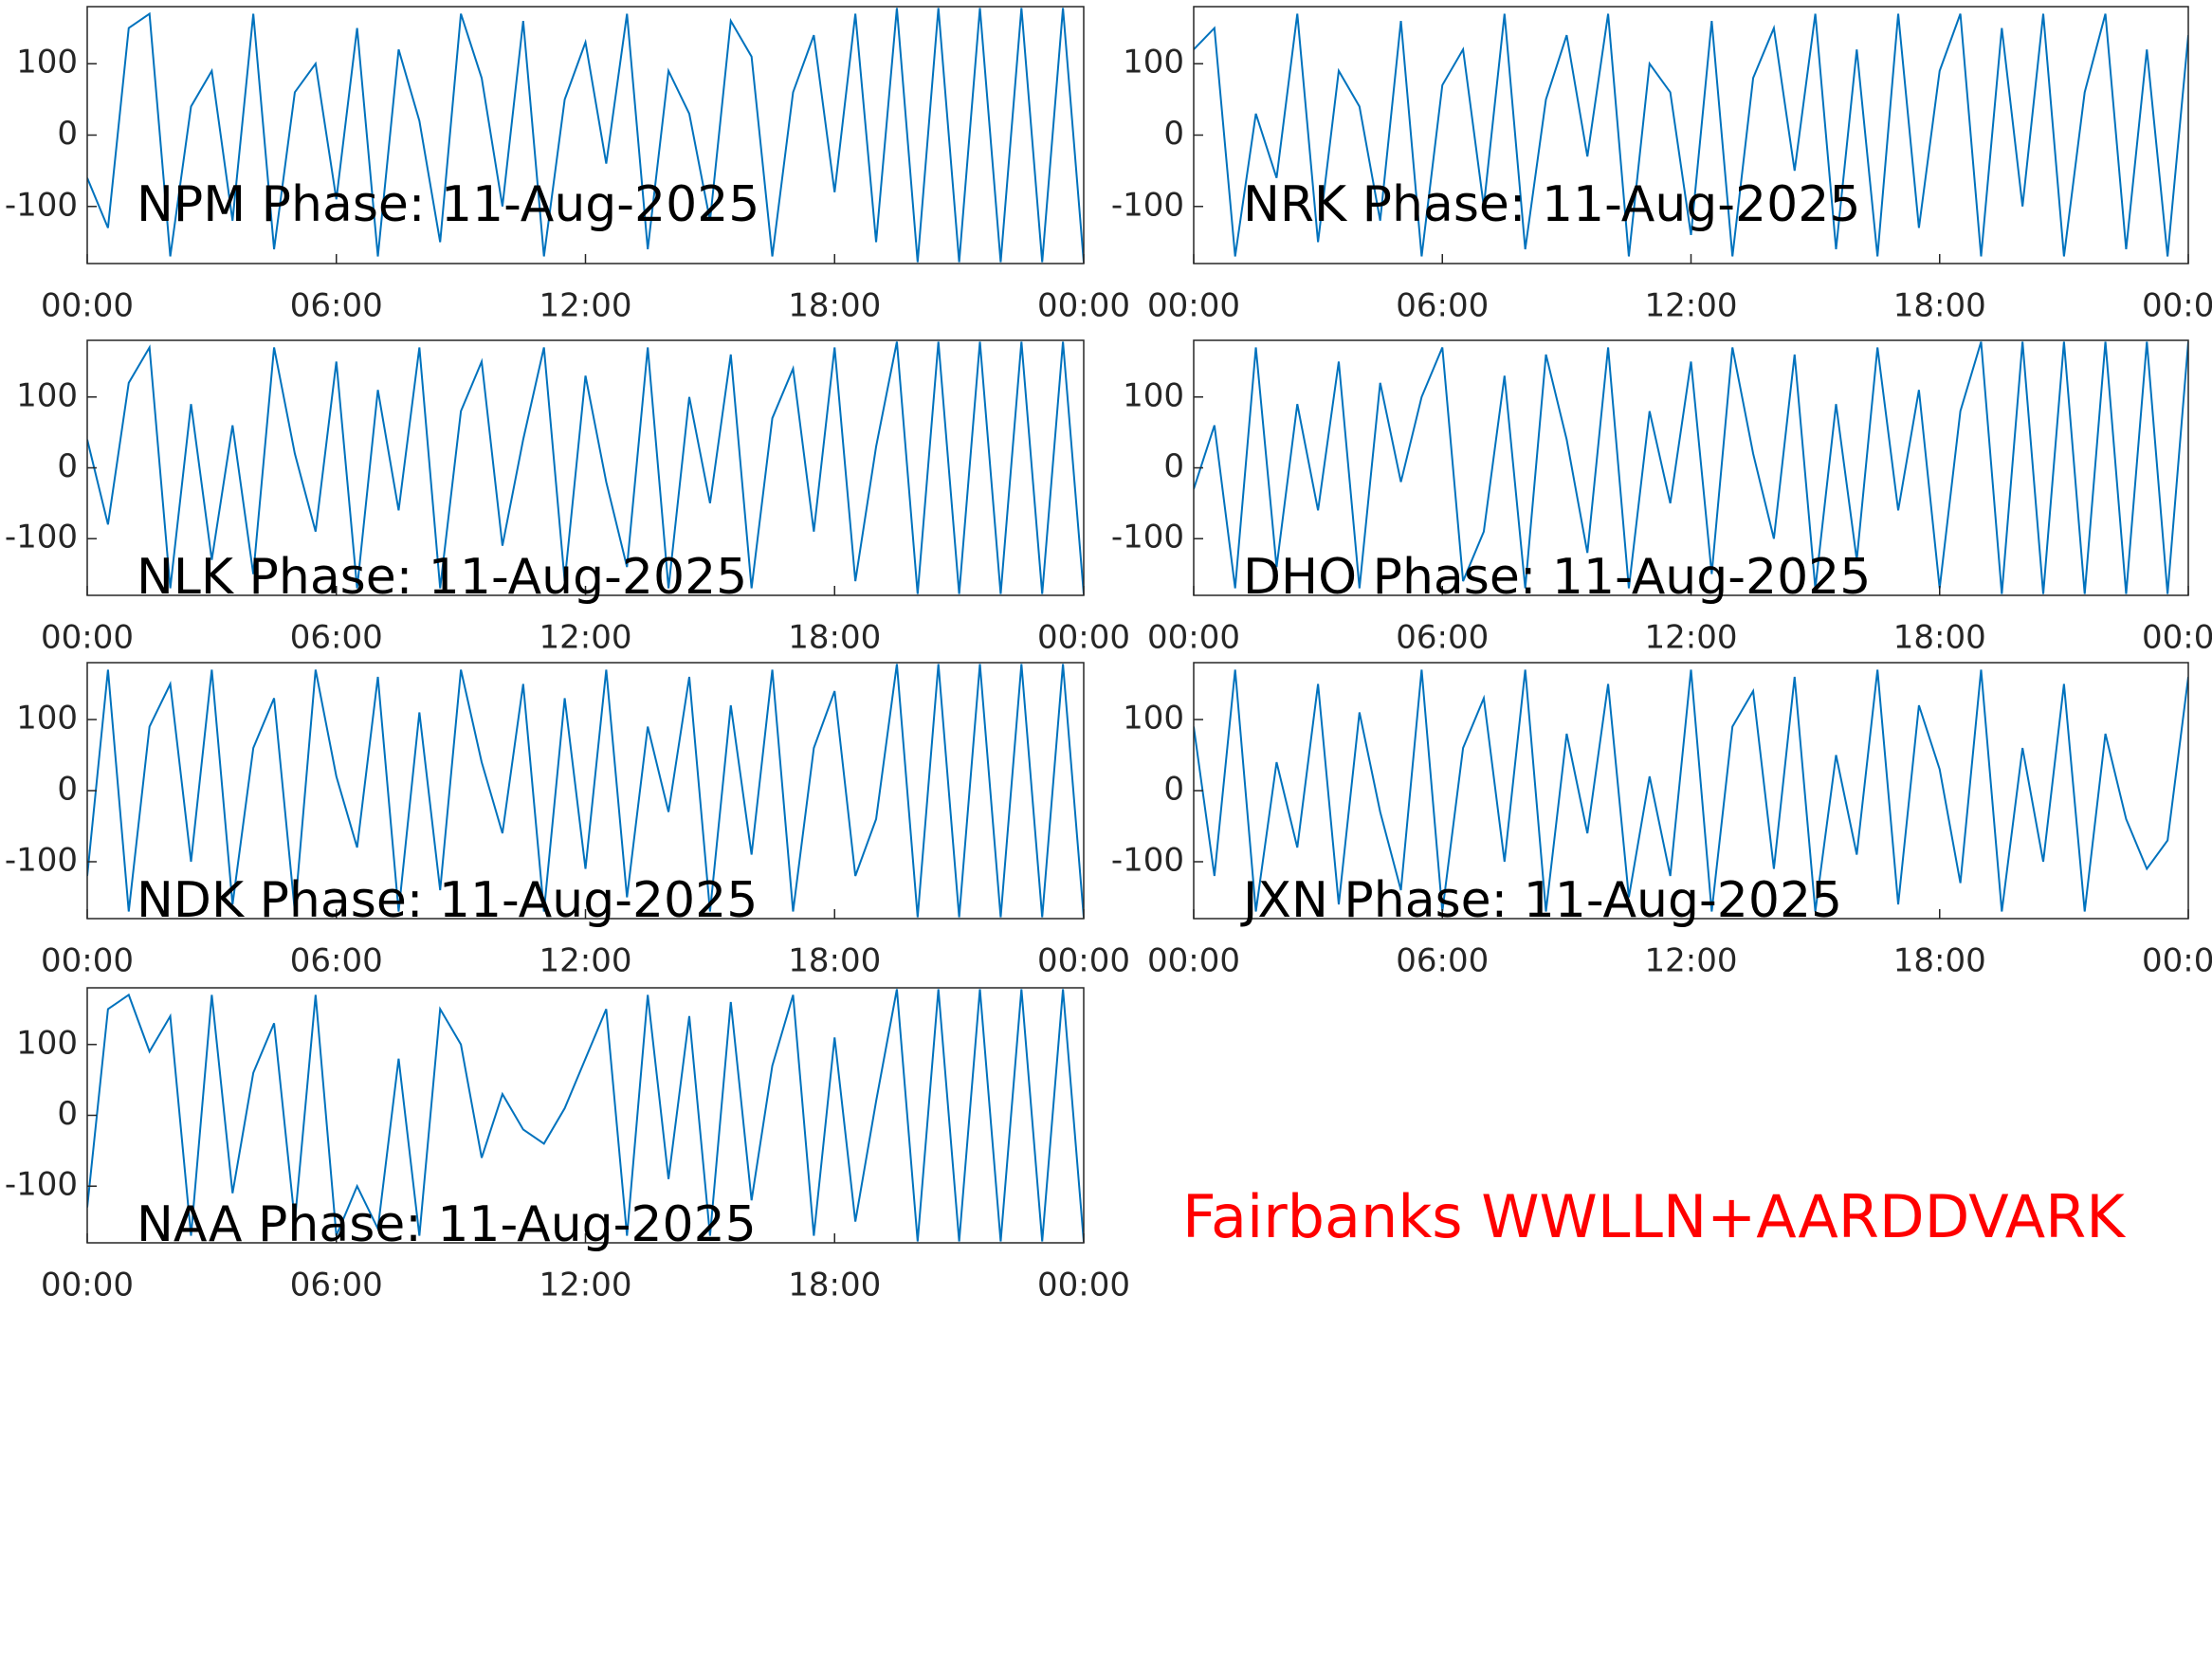 This screenshot has height=1659, width=2212. I want to click on panel-title: NAA Phase: 11-Aug-2025, so click(447, 1224).